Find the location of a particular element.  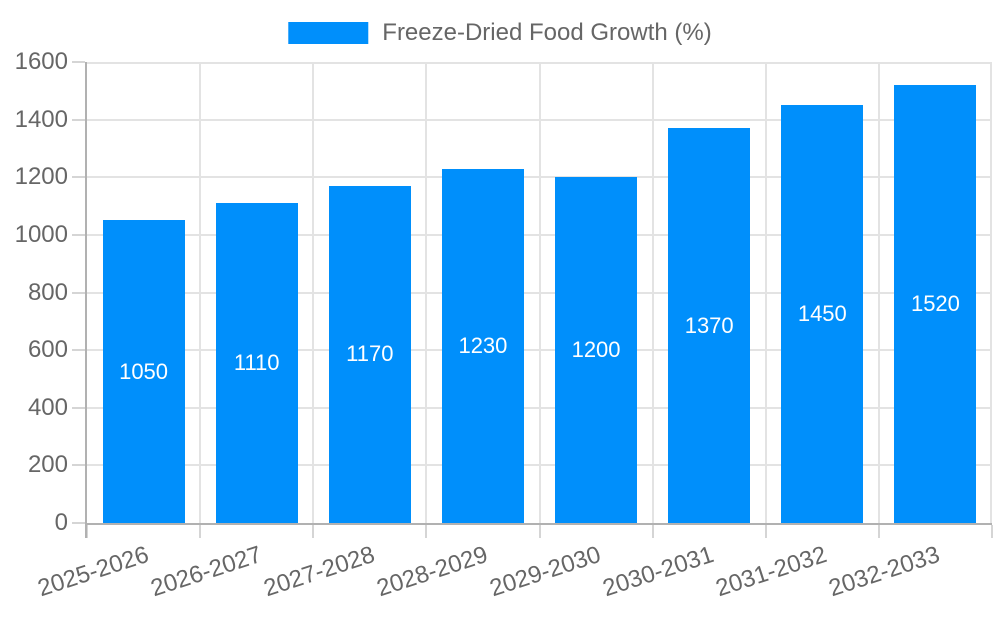

bar-2031-2032: 1450 is located at coordinates (822, 314).